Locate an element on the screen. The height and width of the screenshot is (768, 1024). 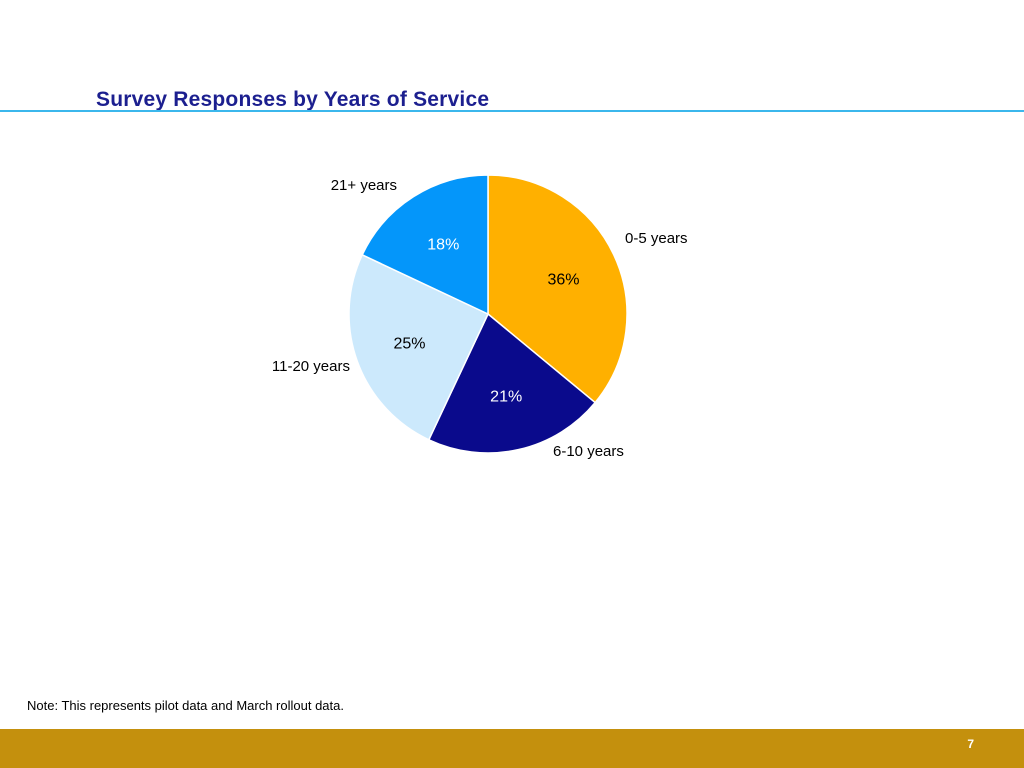
pie-data-label: 18% is located at coordinates (443, 245).